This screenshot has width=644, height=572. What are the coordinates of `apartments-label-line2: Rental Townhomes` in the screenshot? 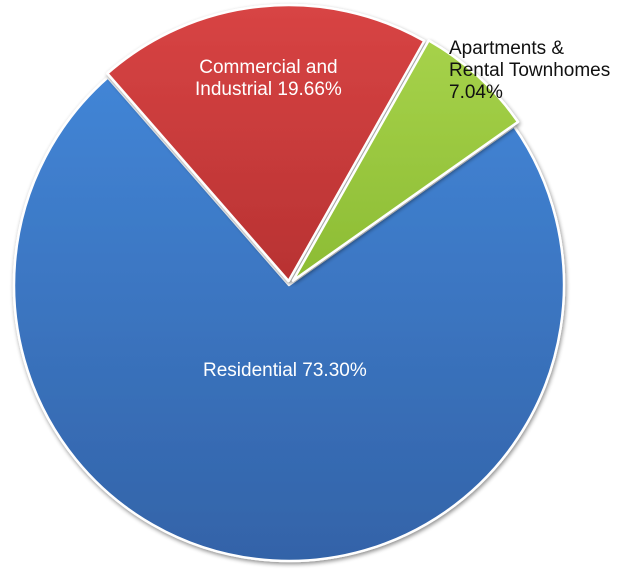 It's located at (530, 70).